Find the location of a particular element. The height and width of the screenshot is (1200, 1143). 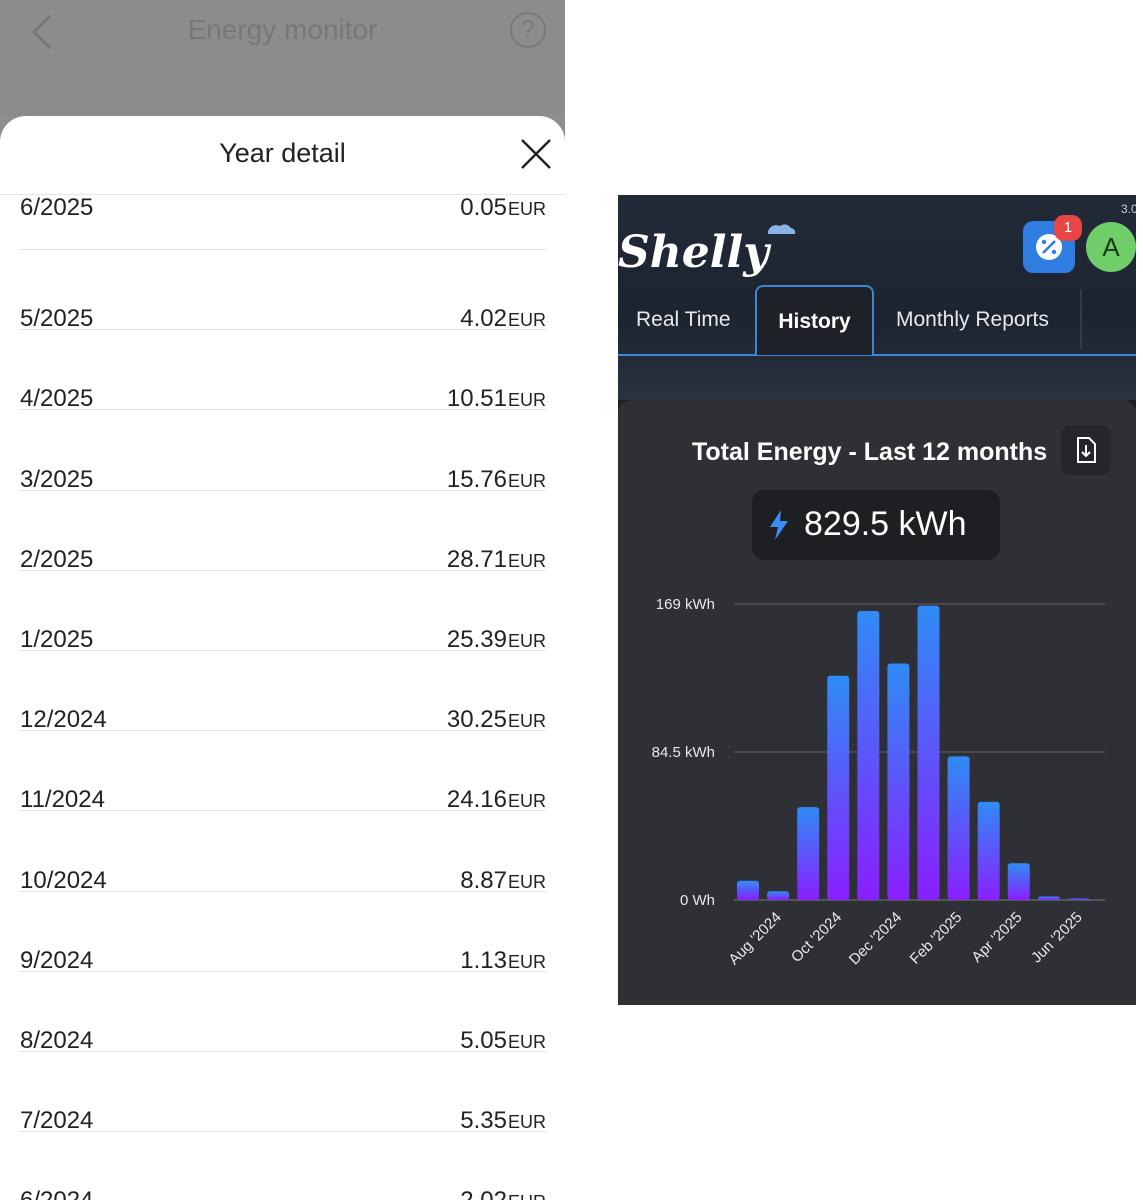

month-label: 3/2025 is located at coordinates (57, 479).